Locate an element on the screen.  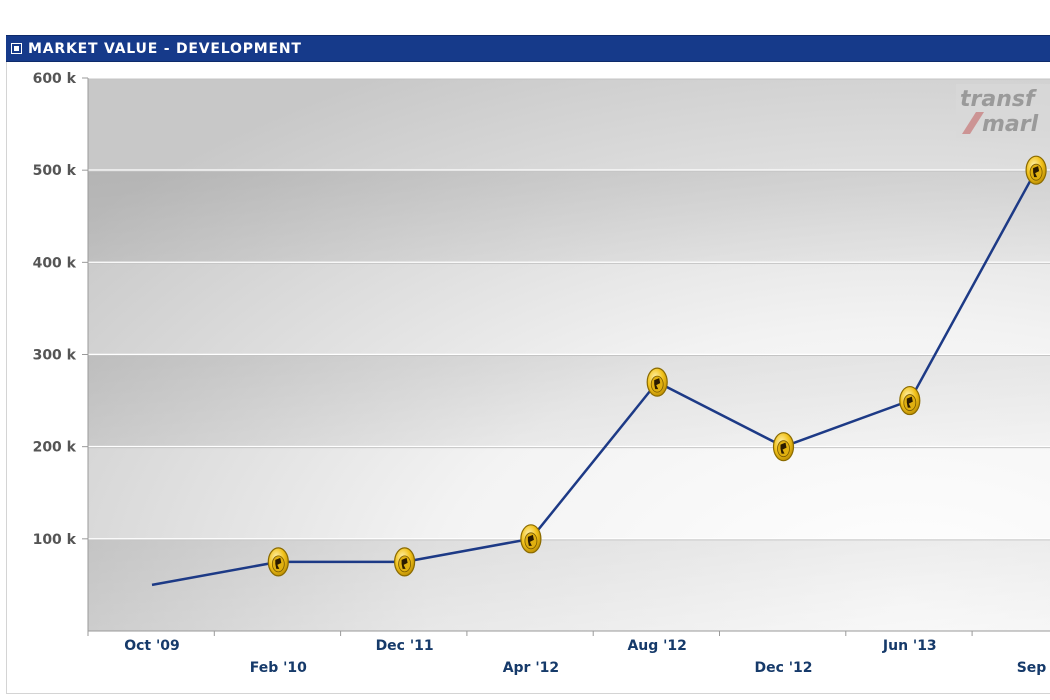
x-tick-label: Apr '12 is located at coordinates (531, 668).